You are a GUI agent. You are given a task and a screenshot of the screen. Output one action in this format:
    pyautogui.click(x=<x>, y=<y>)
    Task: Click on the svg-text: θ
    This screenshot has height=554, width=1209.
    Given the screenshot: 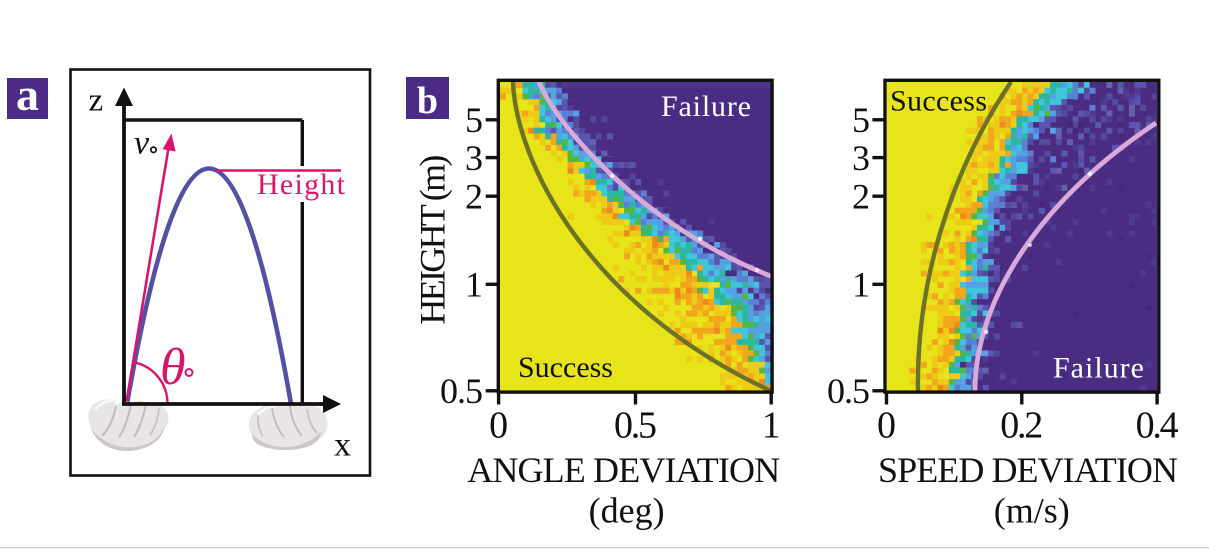 What is the action you would take?
    pyautogui.click(x=173, y=367)
    